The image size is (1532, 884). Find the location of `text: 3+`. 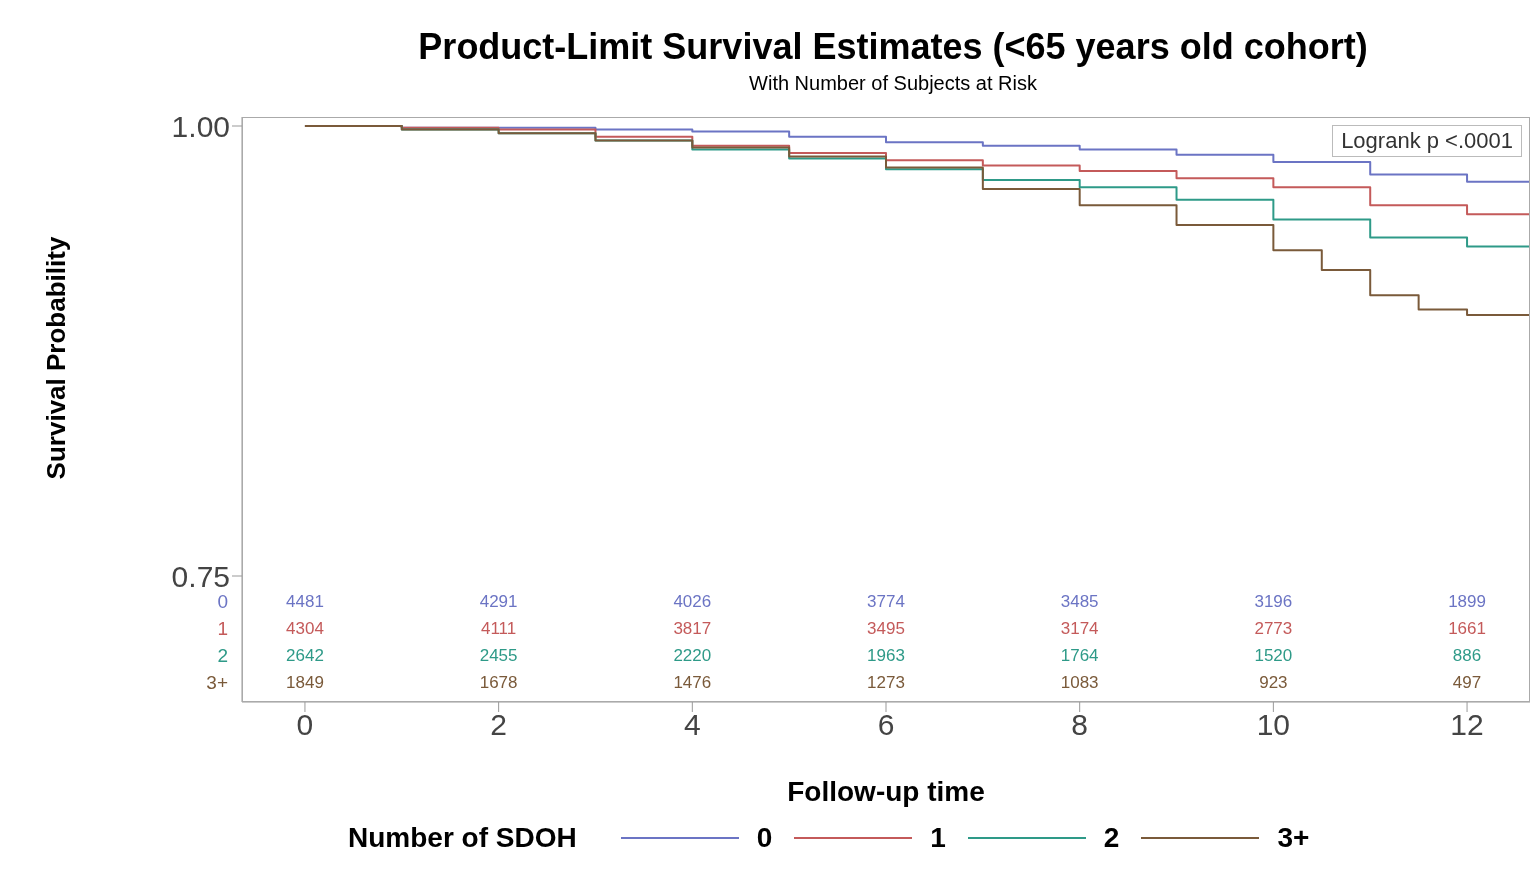

text: 3+ is located at coordinates (217, 682).